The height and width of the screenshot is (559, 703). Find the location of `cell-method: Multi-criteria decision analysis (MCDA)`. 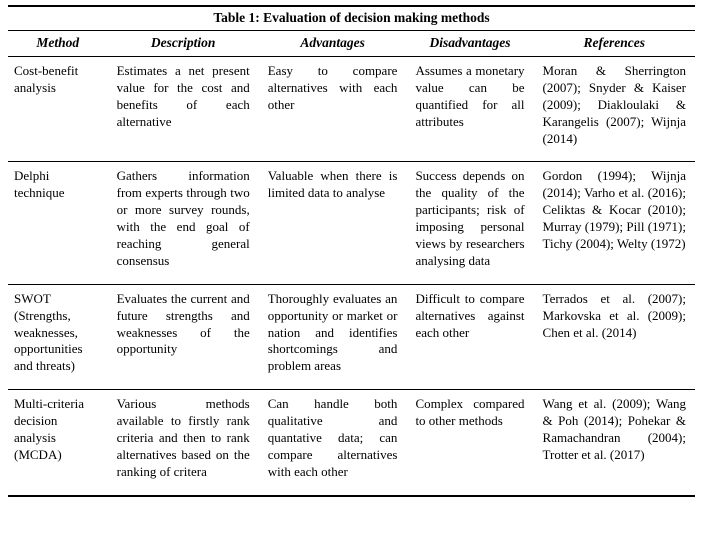

cell-method: Multi-criteria decision analysis (MCDA) is located at coordinates (49, 429).